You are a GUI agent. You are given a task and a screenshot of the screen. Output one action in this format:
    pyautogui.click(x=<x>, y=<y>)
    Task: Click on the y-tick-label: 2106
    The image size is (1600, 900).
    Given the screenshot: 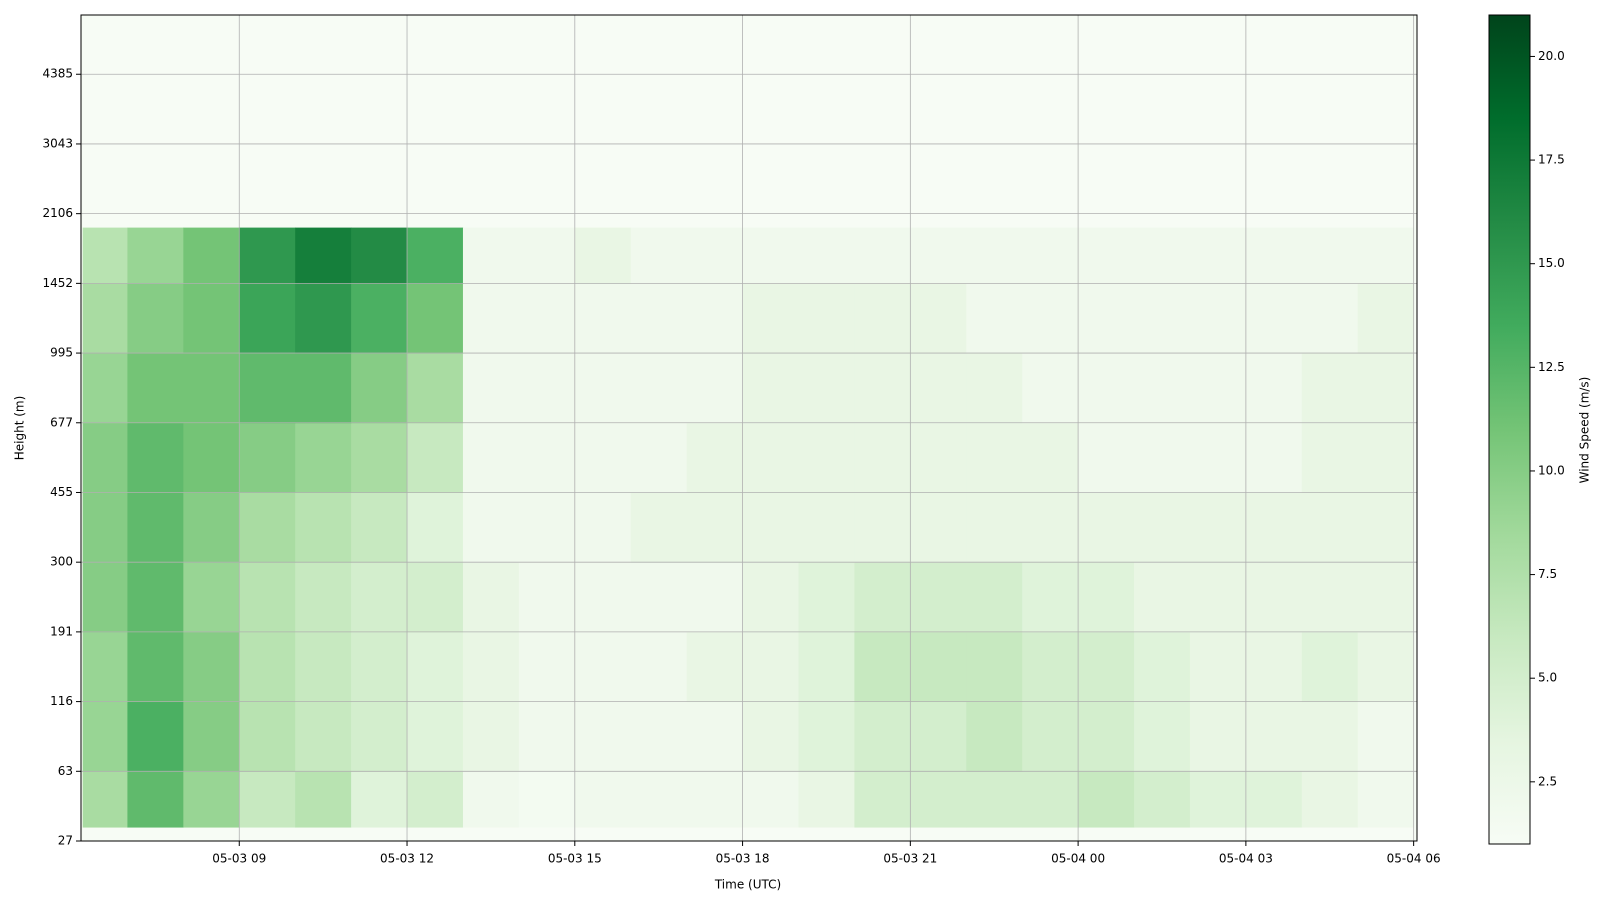 What is the action you would take?
    pyautogui.click(x=57, y=213)
    